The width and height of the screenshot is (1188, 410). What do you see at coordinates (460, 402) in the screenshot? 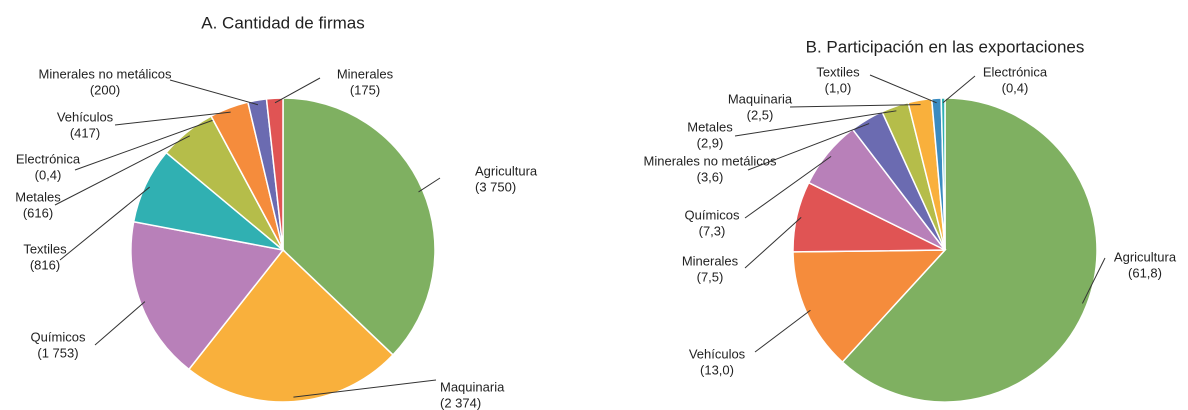
I see `value-label: (2 374)` at bounding box center [460, 402].